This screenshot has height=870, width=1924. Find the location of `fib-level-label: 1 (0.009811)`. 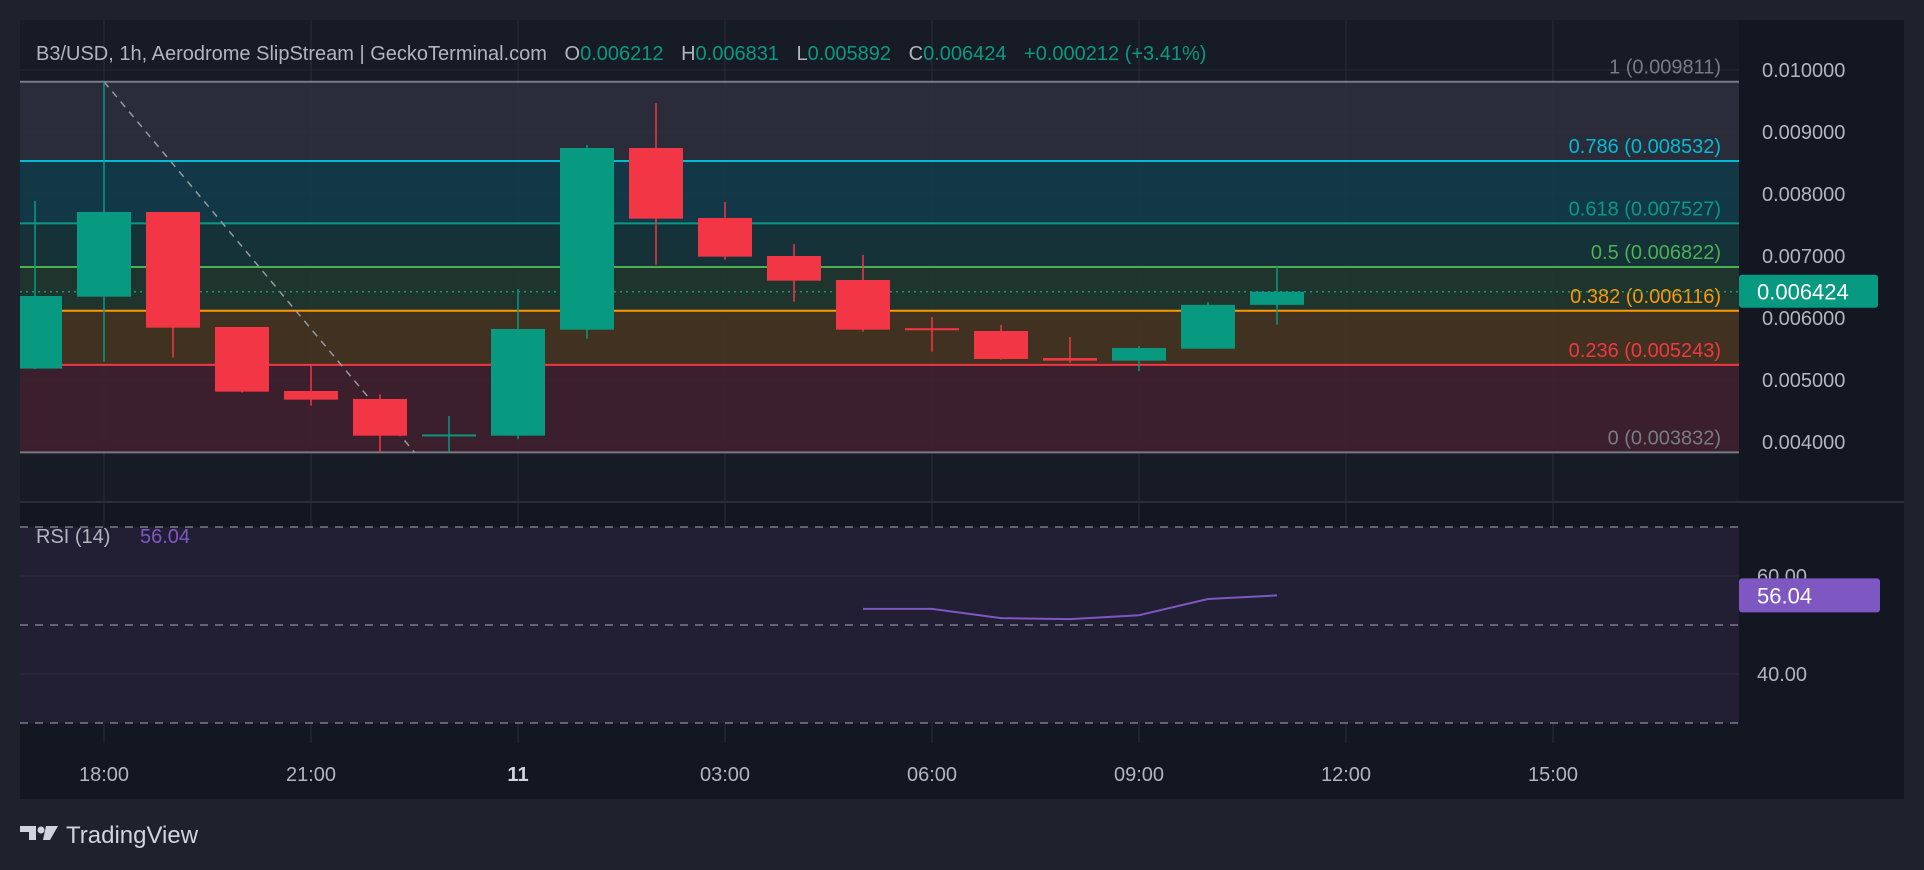

fib-level-label: 1 (0.009811) is located at coordinates (1665, 68).